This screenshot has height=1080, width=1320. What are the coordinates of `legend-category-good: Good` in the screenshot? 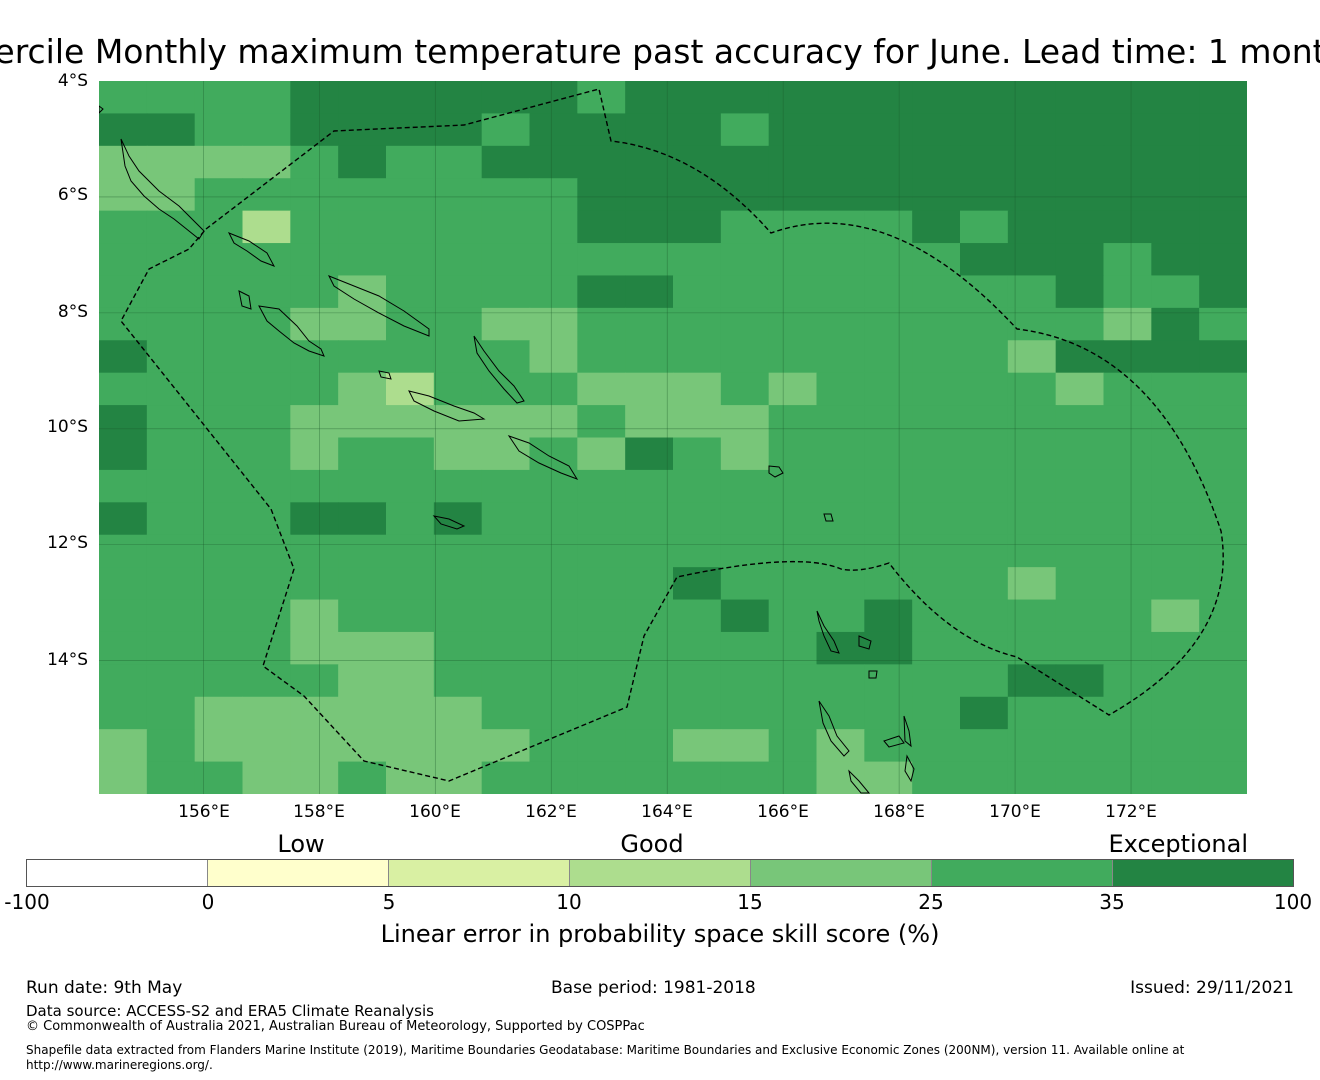 It's located at (652, 844).